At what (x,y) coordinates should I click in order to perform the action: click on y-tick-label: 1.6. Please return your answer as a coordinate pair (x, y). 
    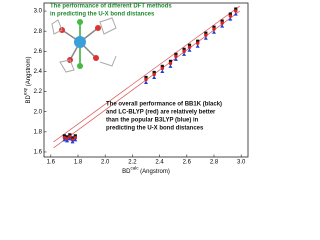
    Looking at the image, I should click on (38, 153).